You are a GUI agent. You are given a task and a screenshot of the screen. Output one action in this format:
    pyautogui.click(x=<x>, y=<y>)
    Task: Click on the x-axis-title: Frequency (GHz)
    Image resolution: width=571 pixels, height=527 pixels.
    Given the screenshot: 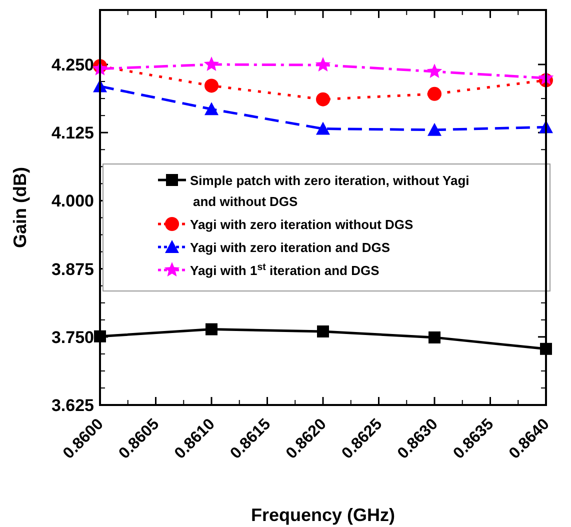 What is the action you would take?
    pyautogui.click(x=323, y=515)
    